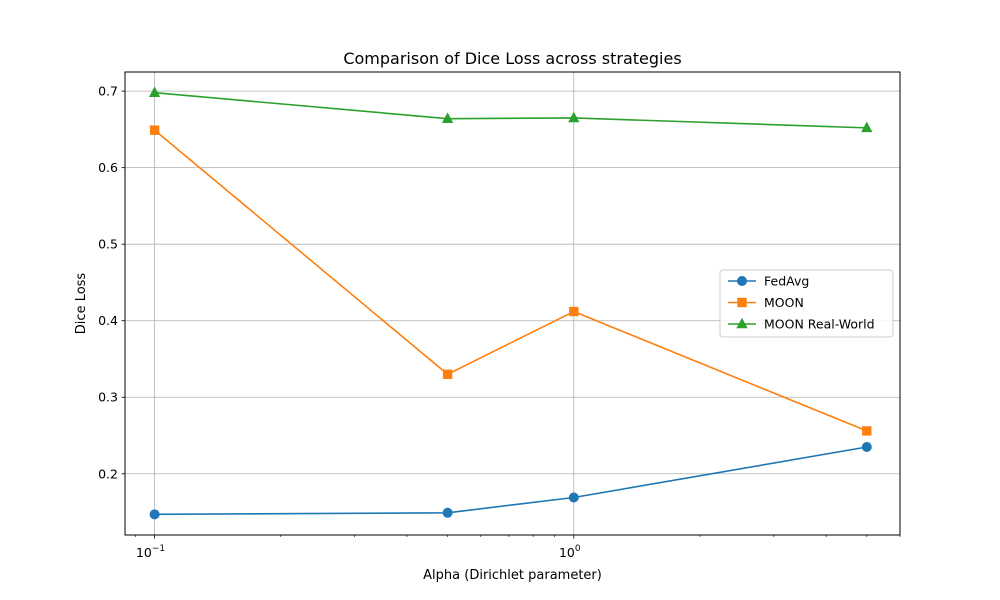 The width and height of the screenshot is (1000, 600). I want to click on legend: FedAvg MOON MOON Real-World, so click(806, 303).